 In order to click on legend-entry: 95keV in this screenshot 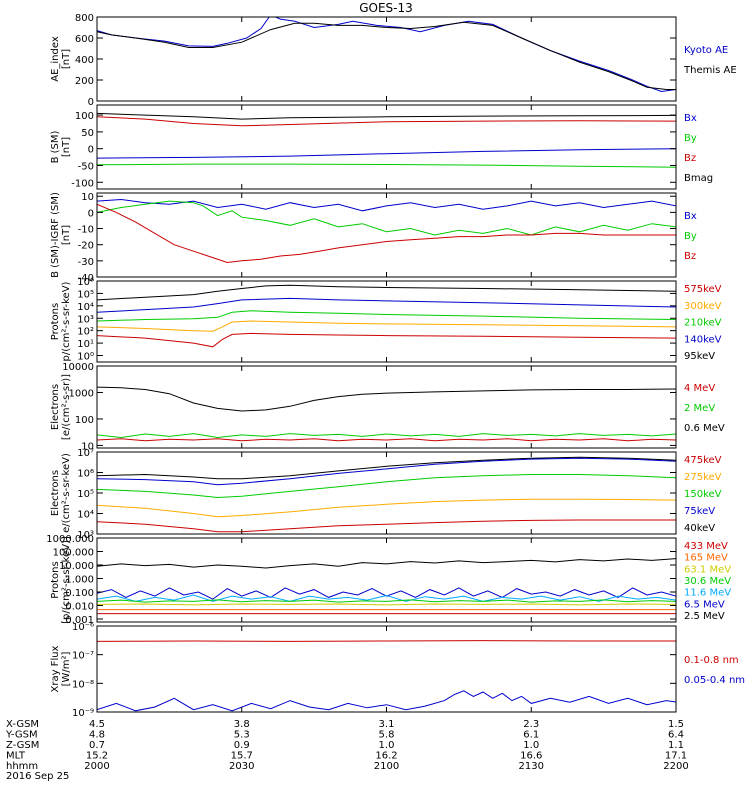, I will do `click(699, 356)`.